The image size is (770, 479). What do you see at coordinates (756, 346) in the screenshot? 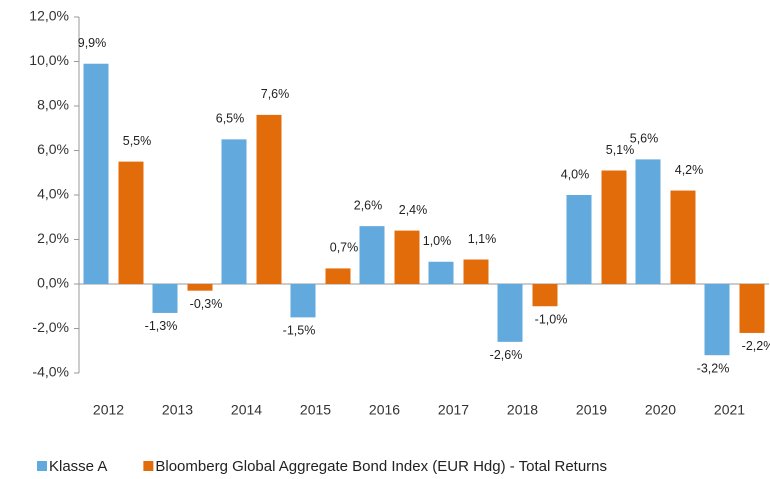
I see `value-label: -2,2%` at bounding box center [756, 346].